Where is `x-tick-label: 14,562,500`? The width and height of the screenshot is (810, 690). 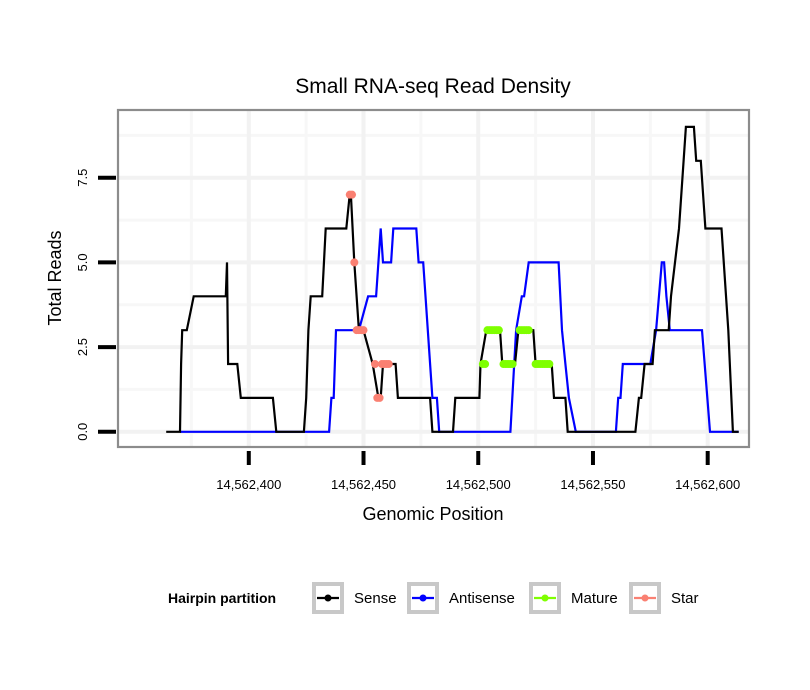 x-tick-label: 14,562,500 is located at coordinates (478, 484).